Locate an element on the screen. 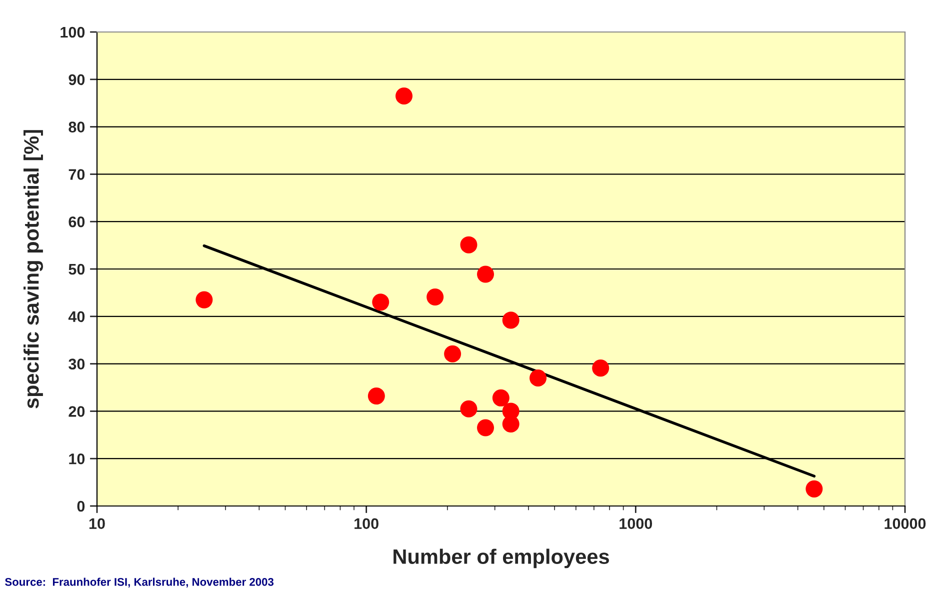 Image resolution: width=938 pixels, height=594 pixels. y-tick-label: 20 is located at coordinates (76, 411).